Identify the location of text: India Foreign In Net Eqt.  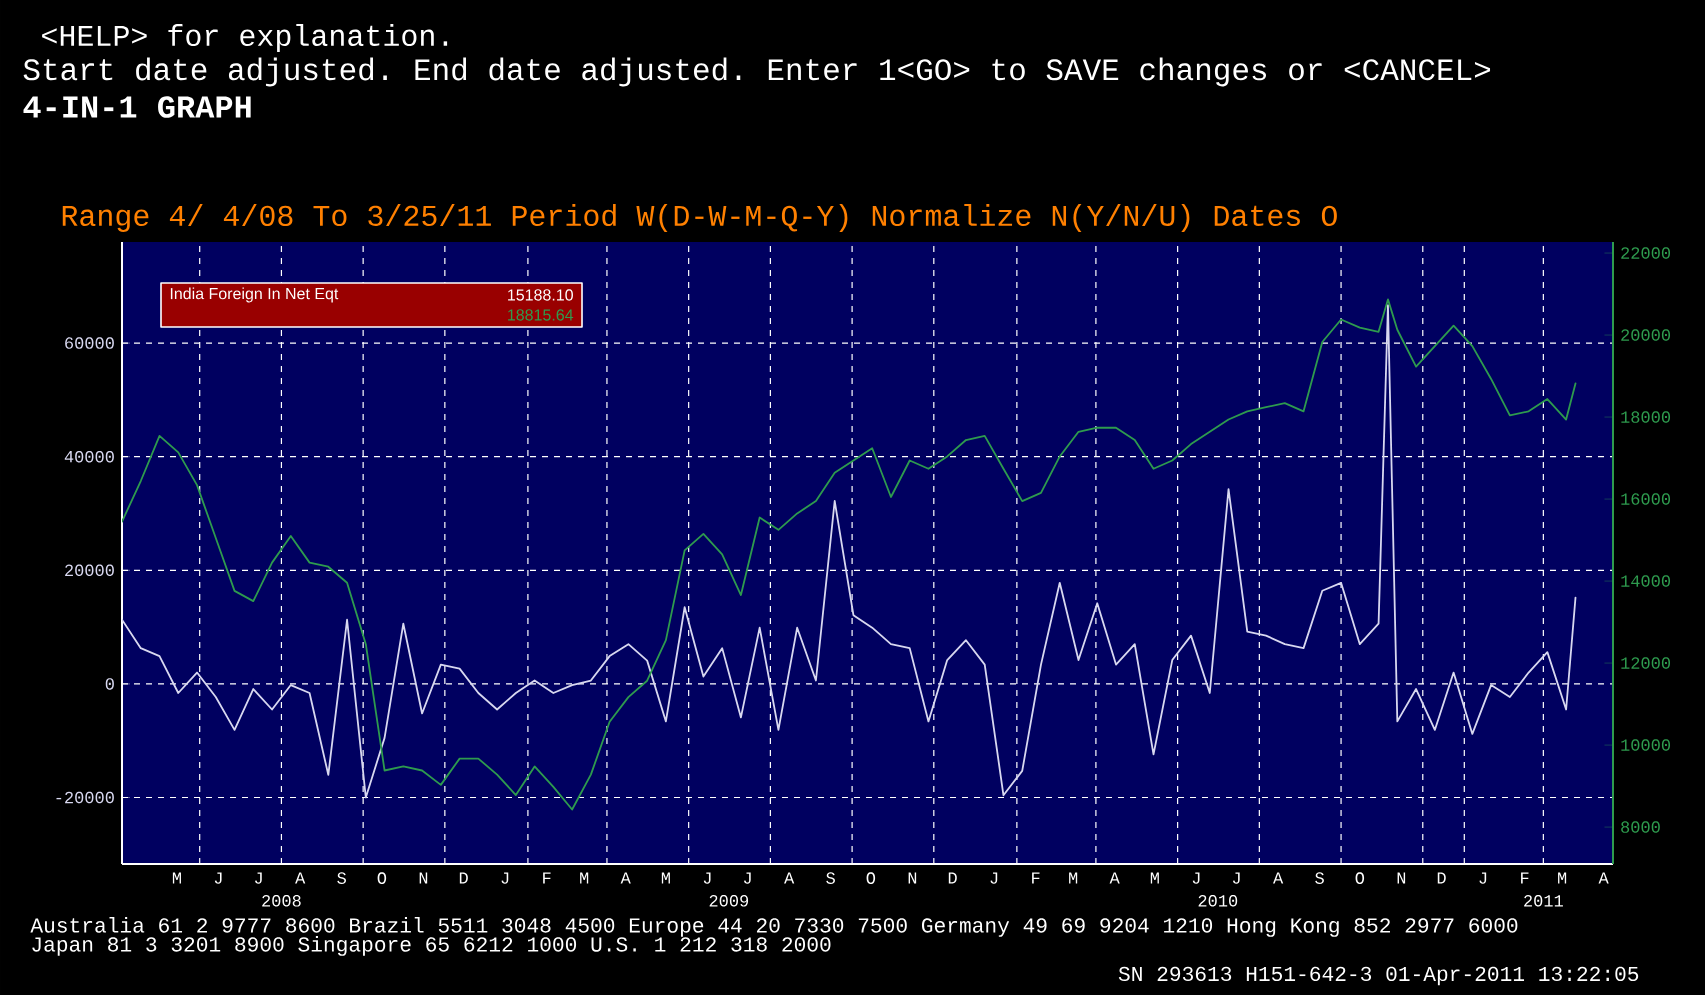
(254, 295).